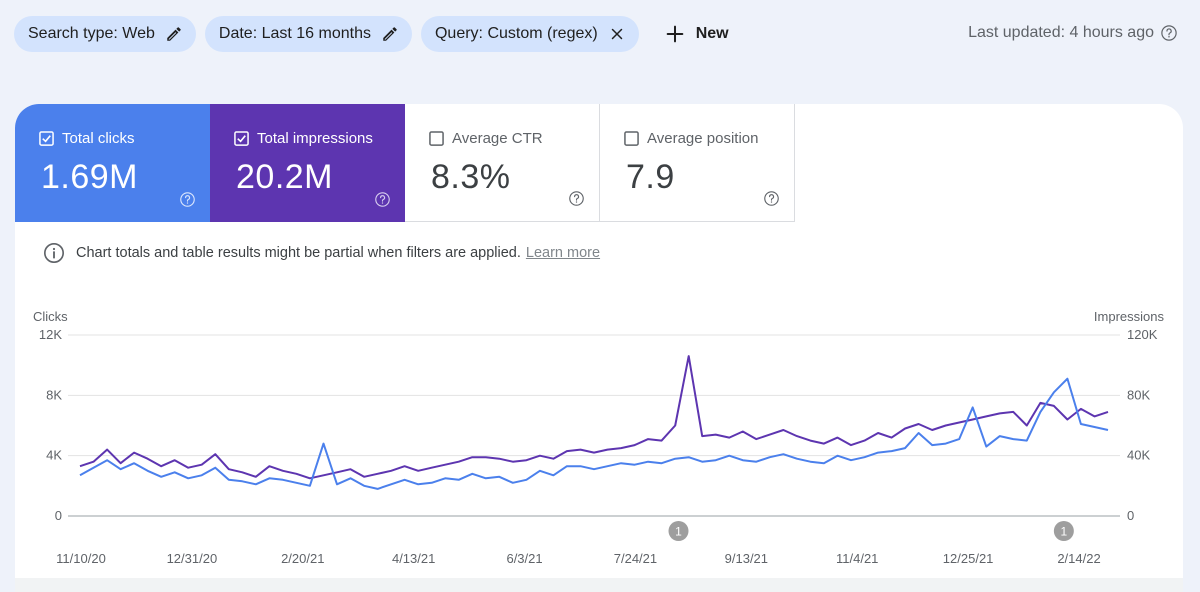  What do you see at coordinates (50, 316) in the screenshot?
I see `left-axis-label: Clicks` at bounding box center [50, 316].